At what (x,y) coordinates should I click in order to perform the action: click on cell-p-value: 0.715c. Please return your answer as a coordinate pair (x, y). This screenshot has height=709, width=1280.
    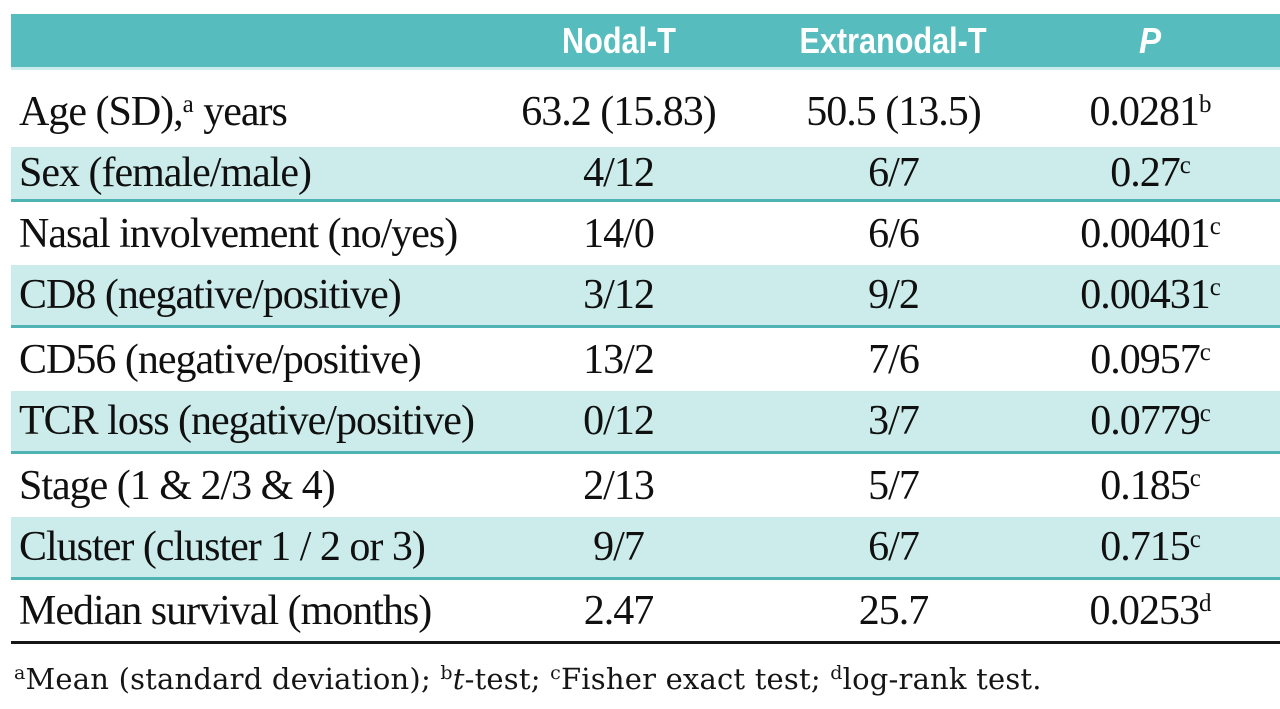
    Looking at the image, I should click on (1150, 547).